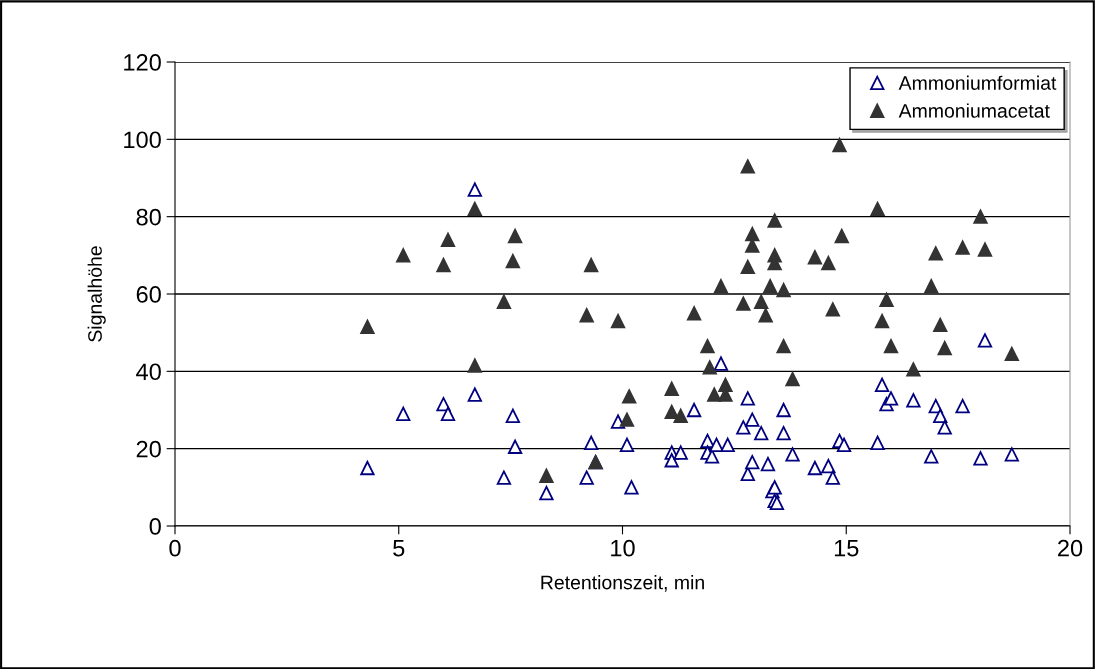  I want to click on y-tick-label: 100, so click(142, 140).